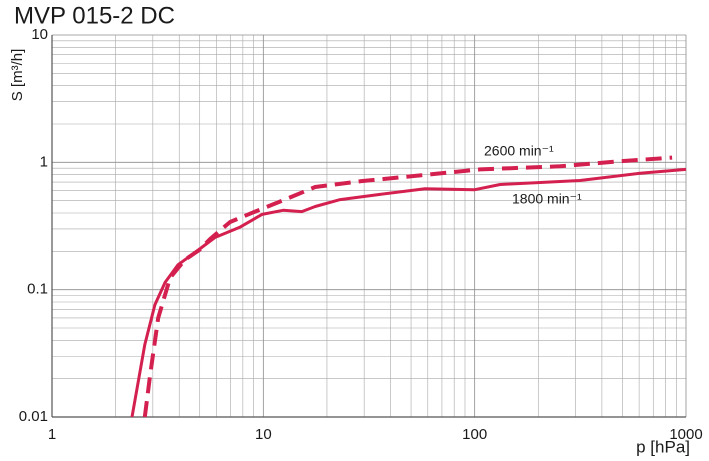 This screenshot has width=709, height=461. I want to click on x-tick-label: 100, so click(474, 434).